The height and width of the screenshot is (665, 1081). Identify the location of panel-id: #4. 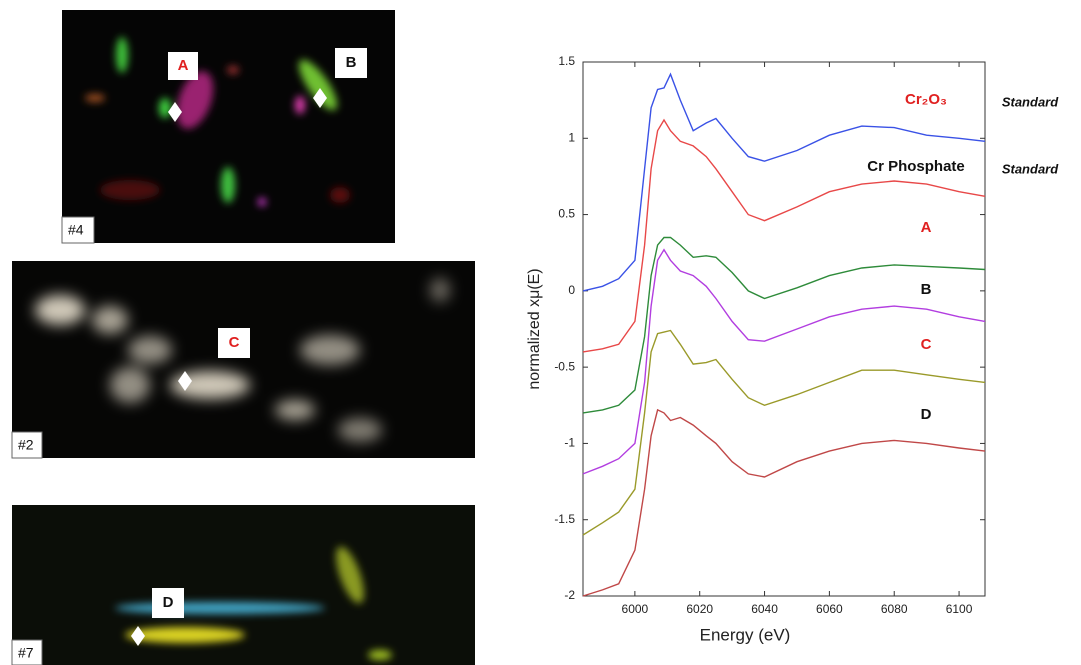
(76, 230).